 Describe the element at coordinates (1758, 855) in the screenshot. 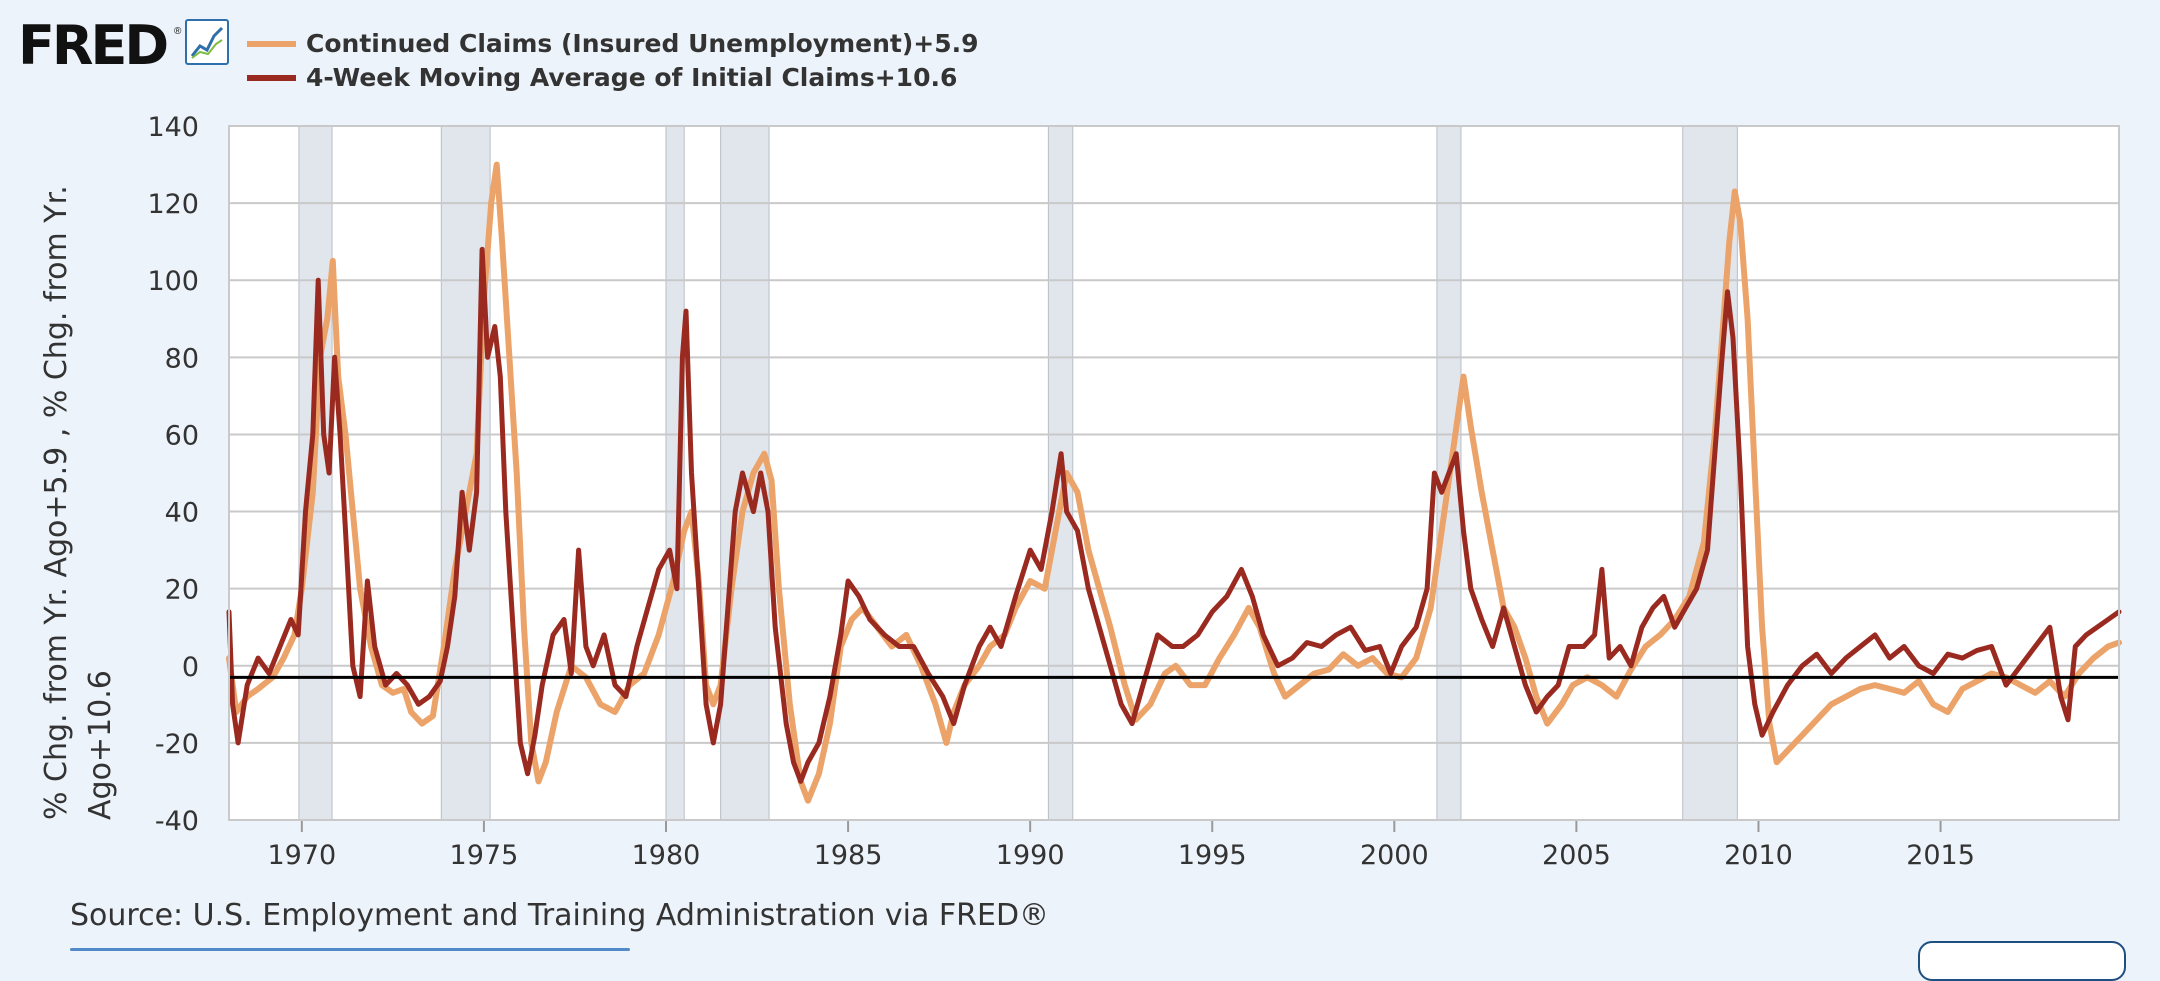

I see `x-tick-label: 2010` at that location.